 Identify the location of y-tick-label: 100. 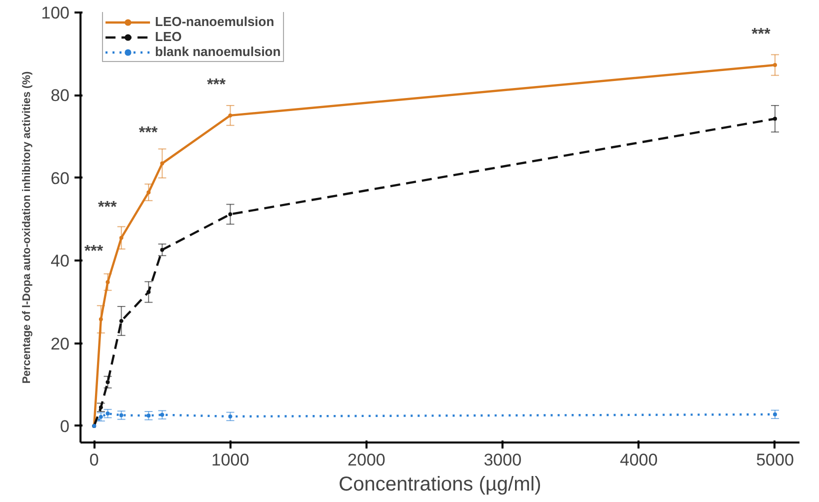
(55, 13).